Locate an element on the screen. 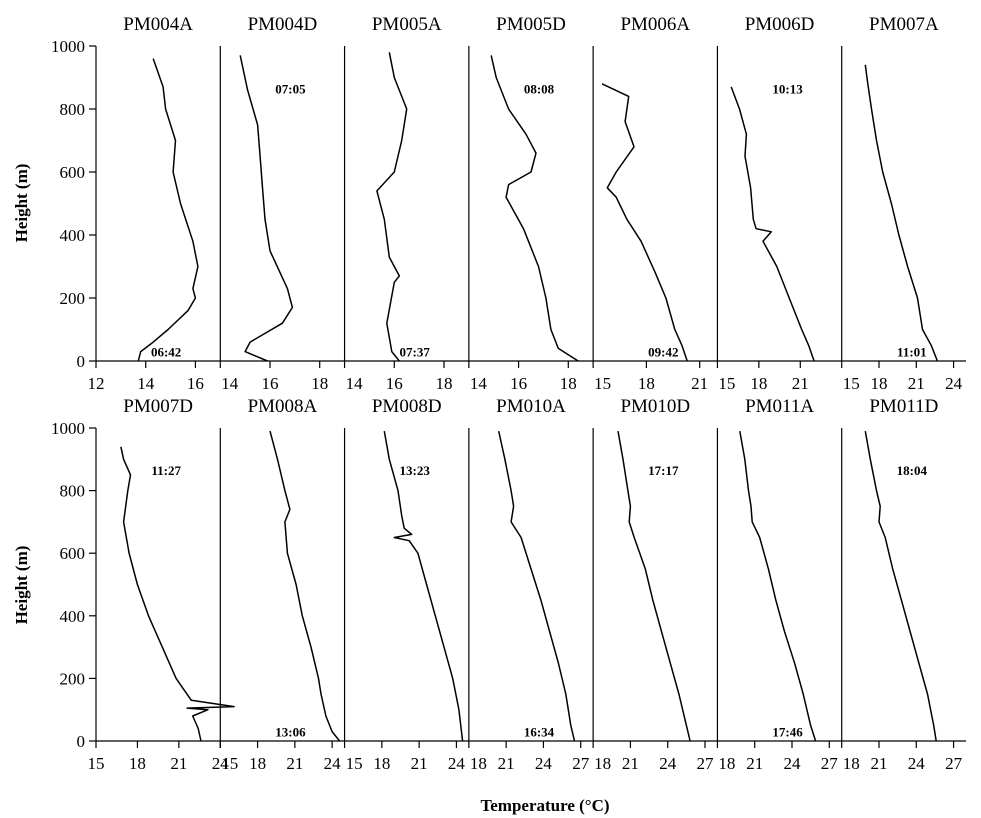 The image size is (981, 818). panel-title: PM007A is located at coordinates (904, 24).